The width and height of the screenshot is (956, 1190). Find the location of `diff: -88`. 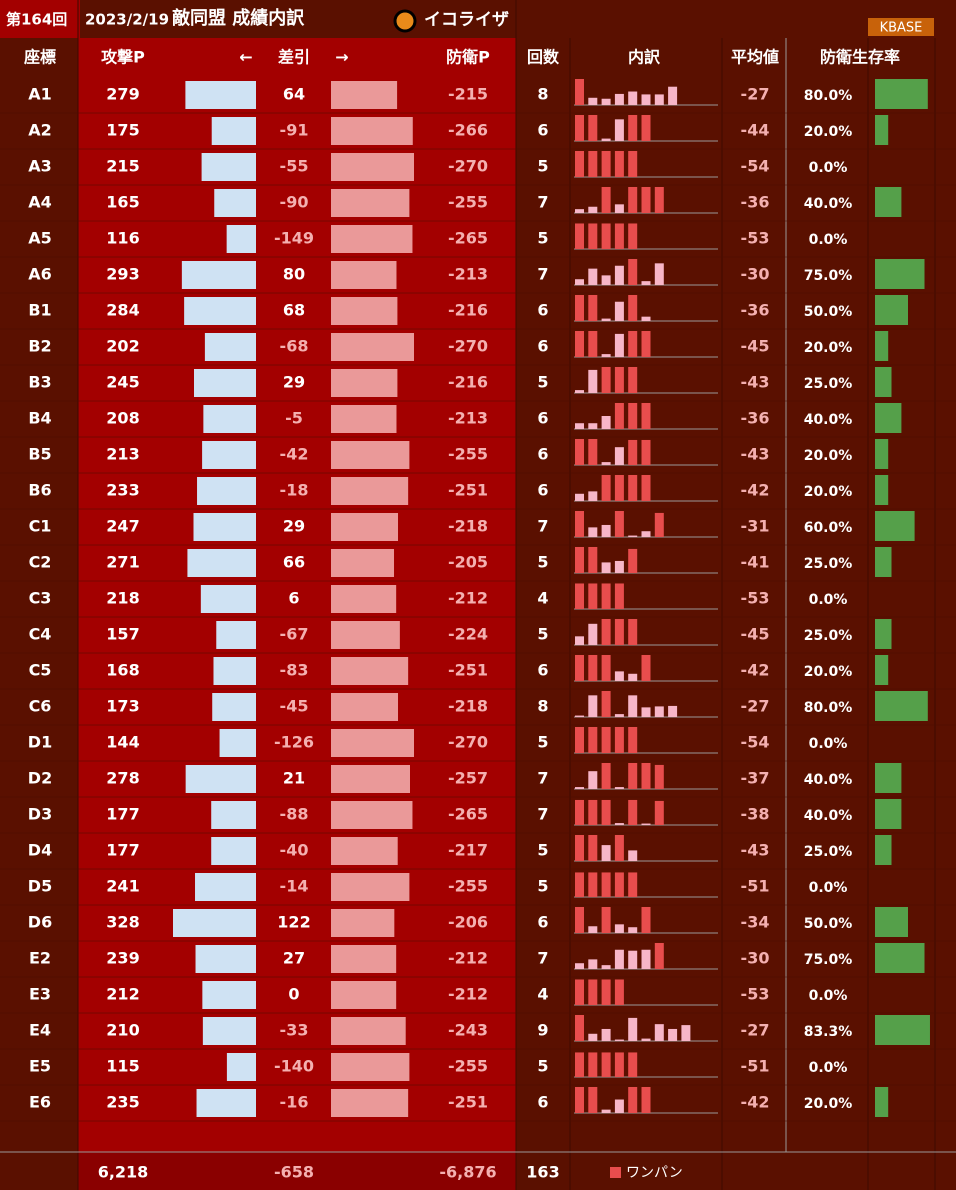

diff: -88 is located at coordinates (294, 814).